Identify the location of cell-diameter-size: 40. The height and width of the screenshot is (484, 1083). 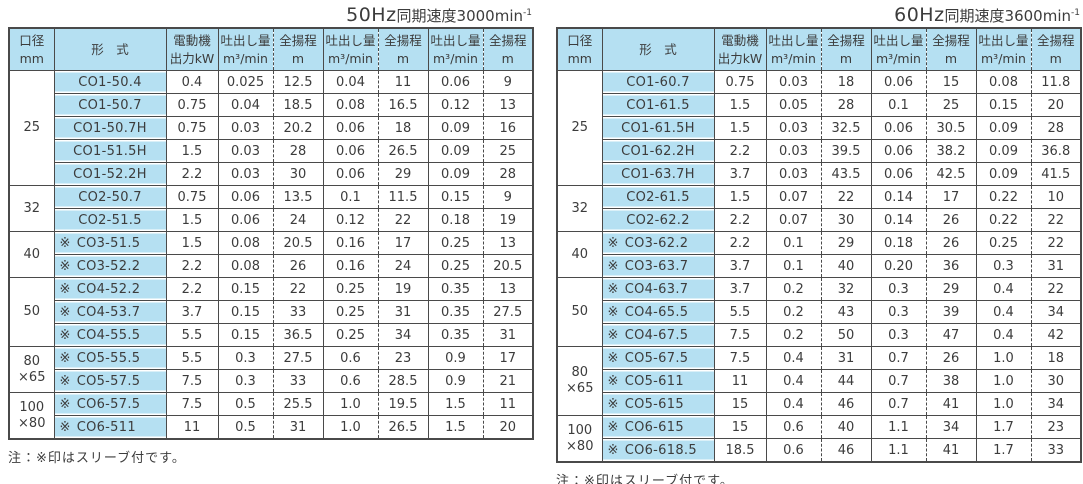
(579, 254).